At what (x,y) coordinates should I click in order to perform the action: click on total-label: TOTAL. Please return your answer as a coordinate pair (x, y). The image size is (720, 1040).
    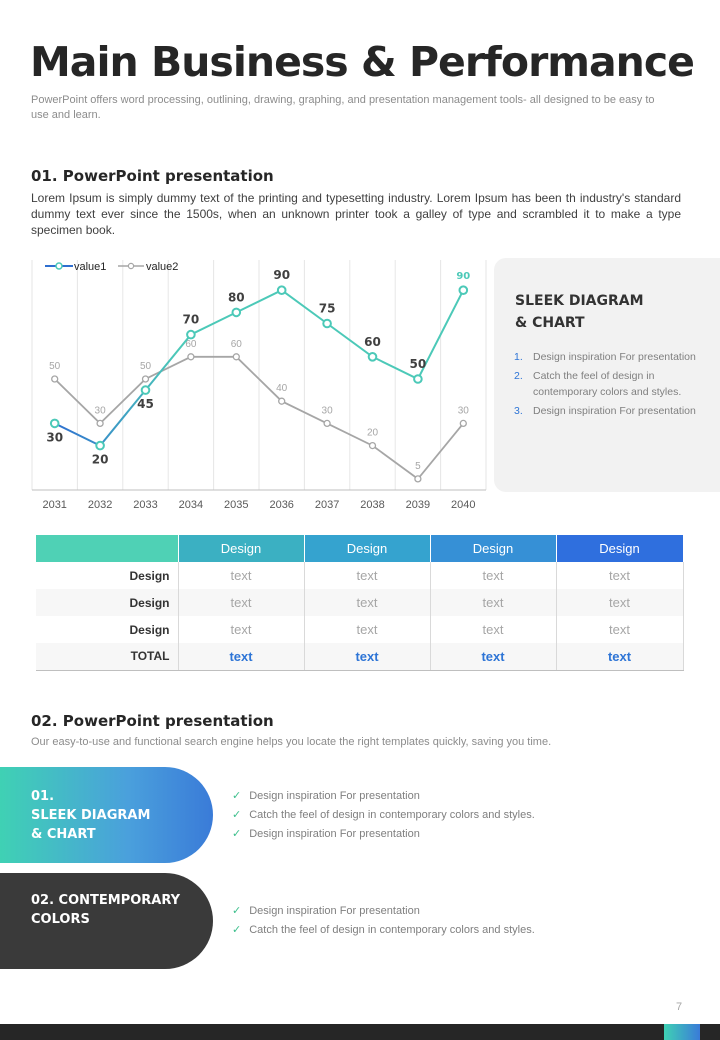
    Looking at the image, I should click on (107, 657).